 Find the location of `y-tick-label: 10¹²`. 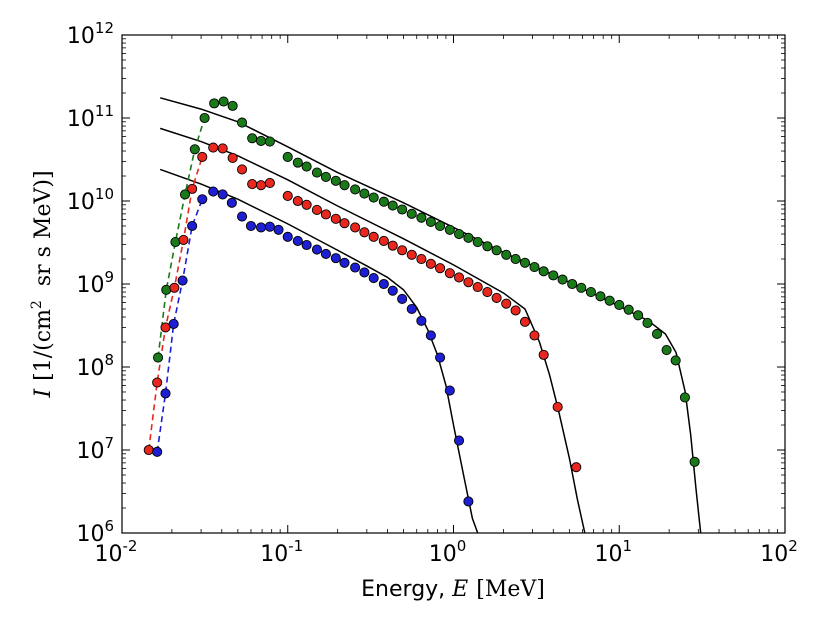

y-tick-label: 10¹² is located at coordinates (90, 34).